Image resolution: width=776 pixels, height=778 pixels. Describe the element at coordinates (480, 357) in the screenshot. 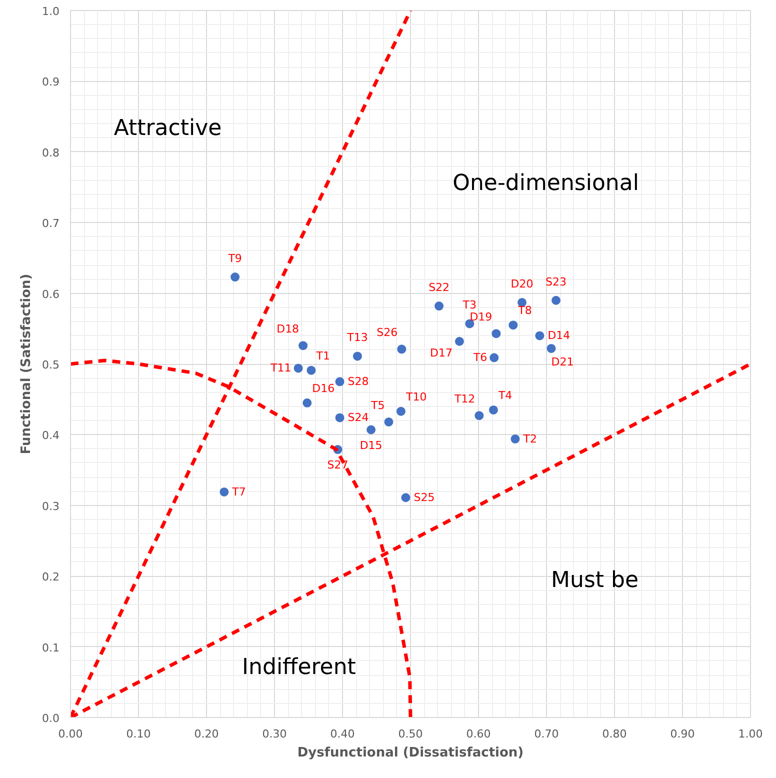

I see `annotation: T6` at that location.